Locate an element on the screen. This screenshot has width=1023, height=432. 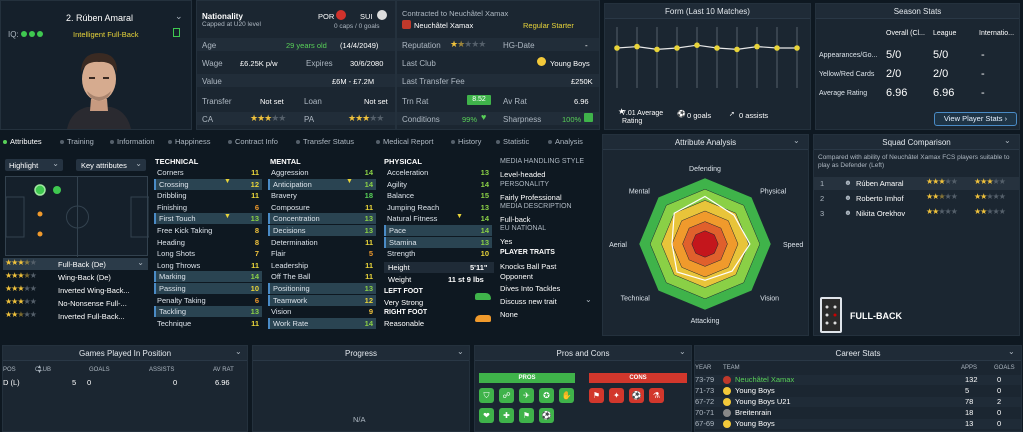
squad-row: 3 ☻ Nikita Orekhov ★★★★★ ★★★★★ is located at coordinates (916, 213).